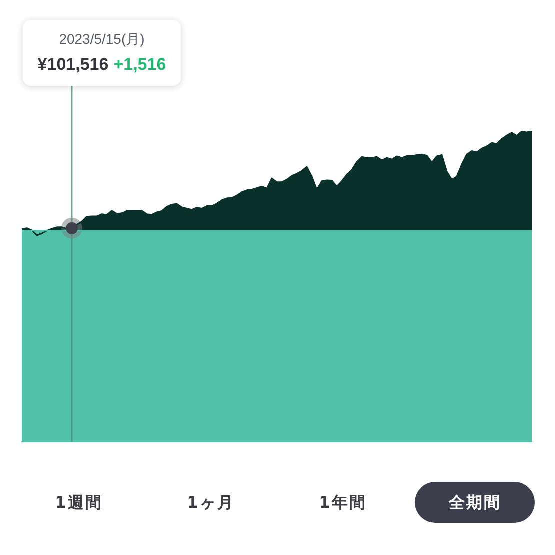  Describe the element at coordinates (211, 502) in the screenshot. I see `text: 1ヶ月` at that location.